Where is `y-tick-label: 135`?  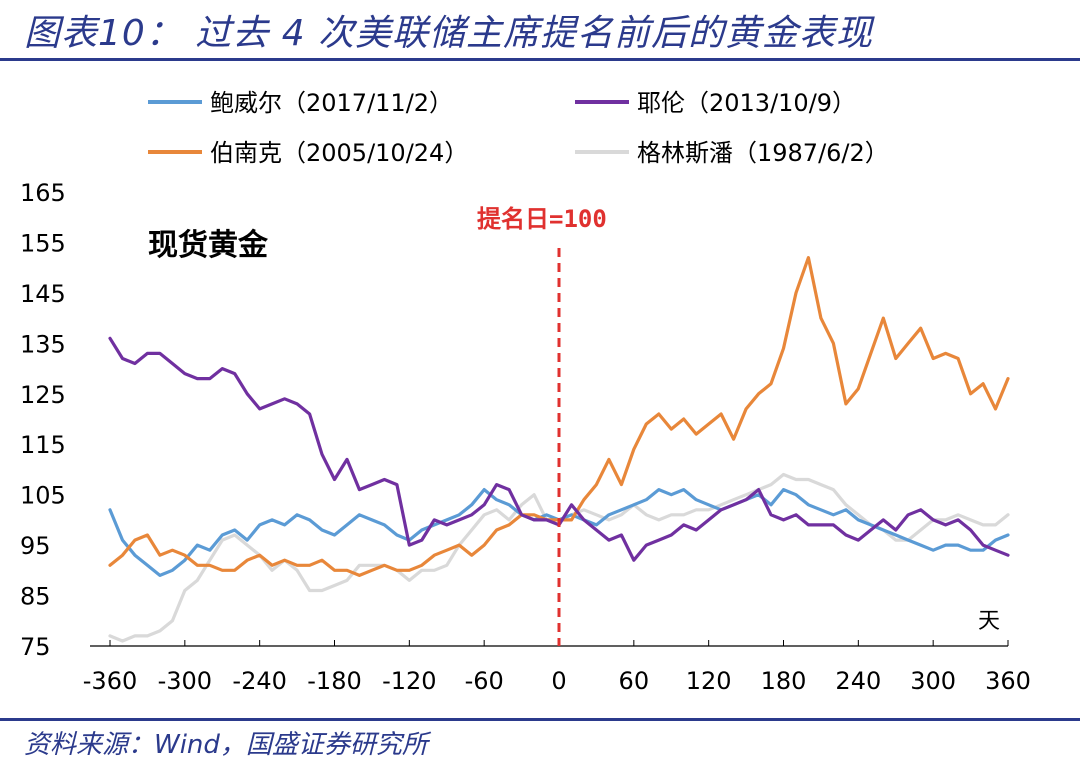
y-tick-label: 135 is located at coordinates (43, 344).